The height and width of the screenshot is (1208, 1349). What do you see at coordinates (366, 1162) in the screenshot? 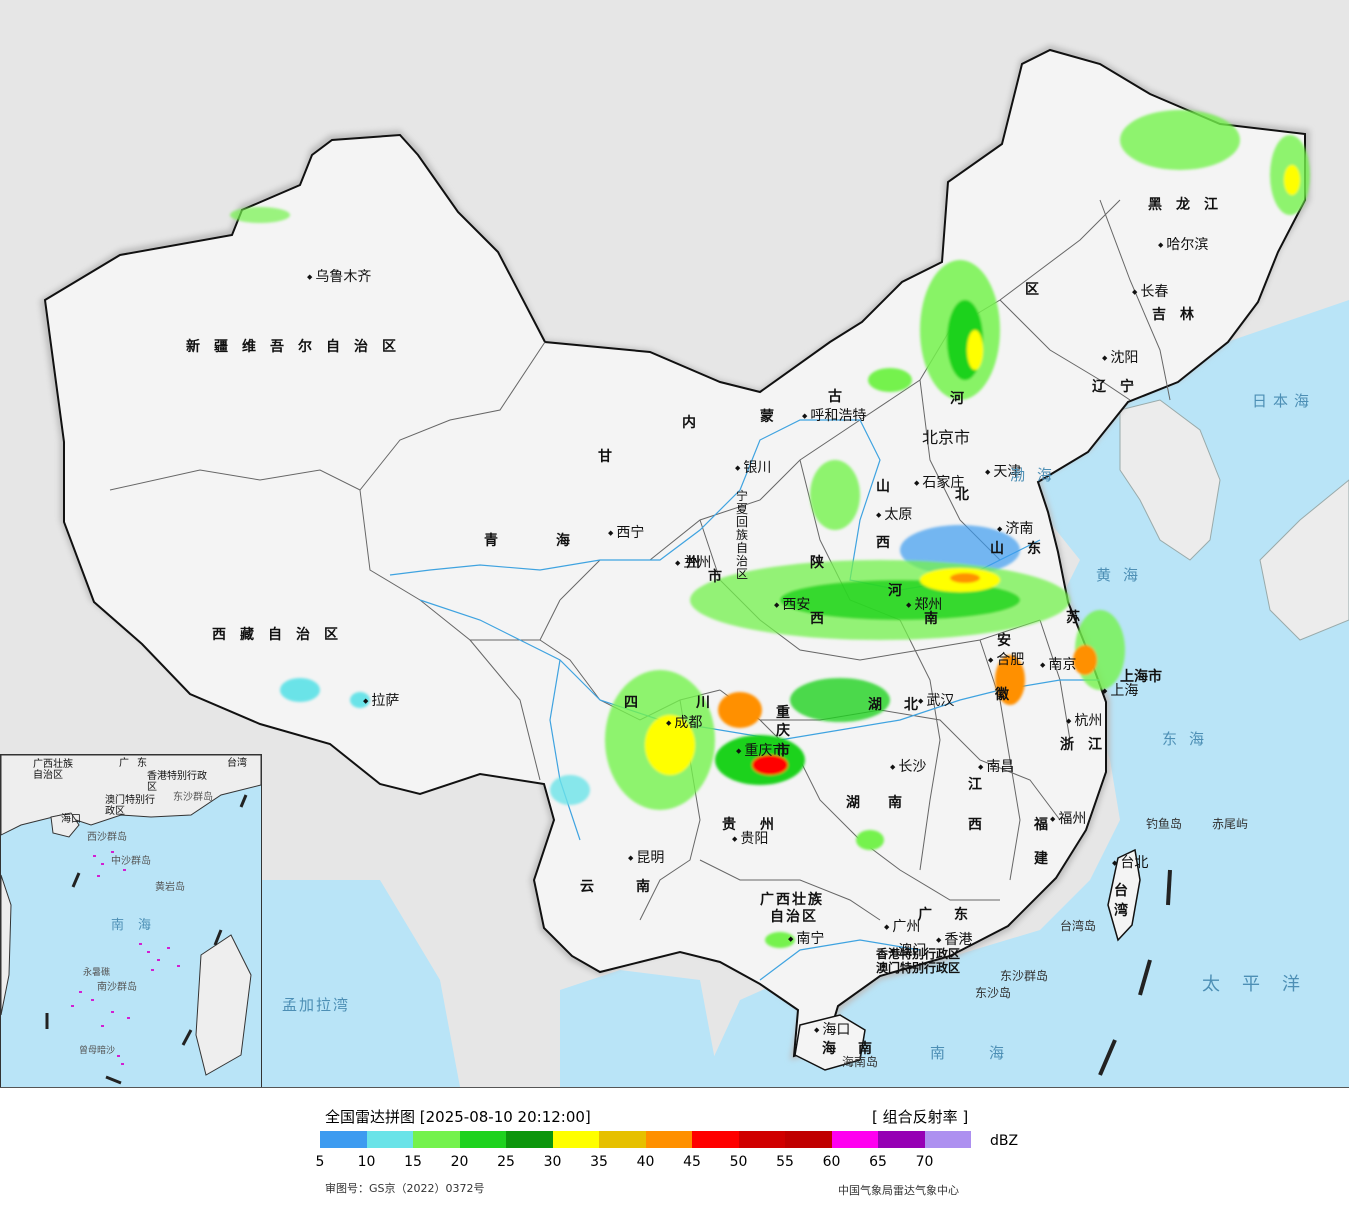
I see `color-scale-tick: 10` at bounding box center [366, 1162].